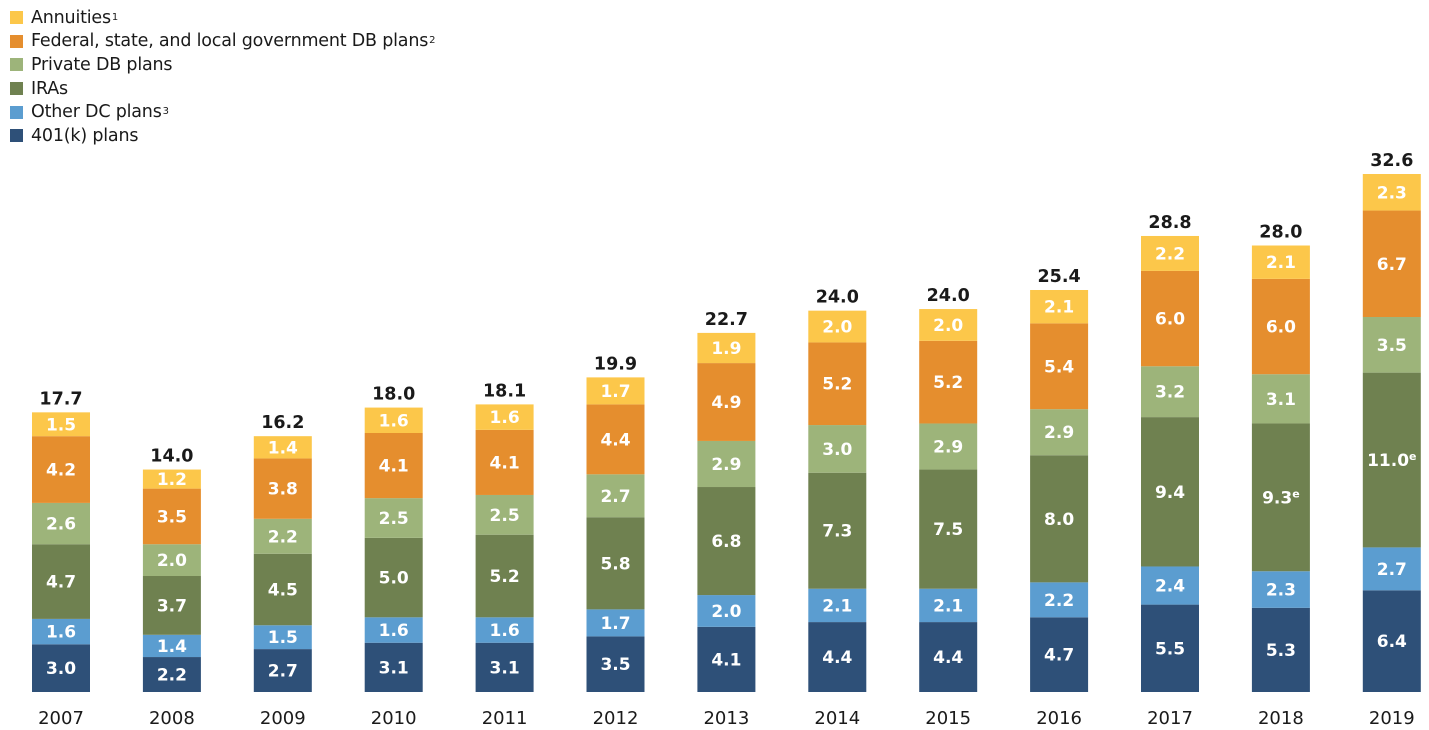  What do you see at coordinates (60, 399) in the screenshot?
I see `total-label: 17.7` at bounding box center [60, 399].